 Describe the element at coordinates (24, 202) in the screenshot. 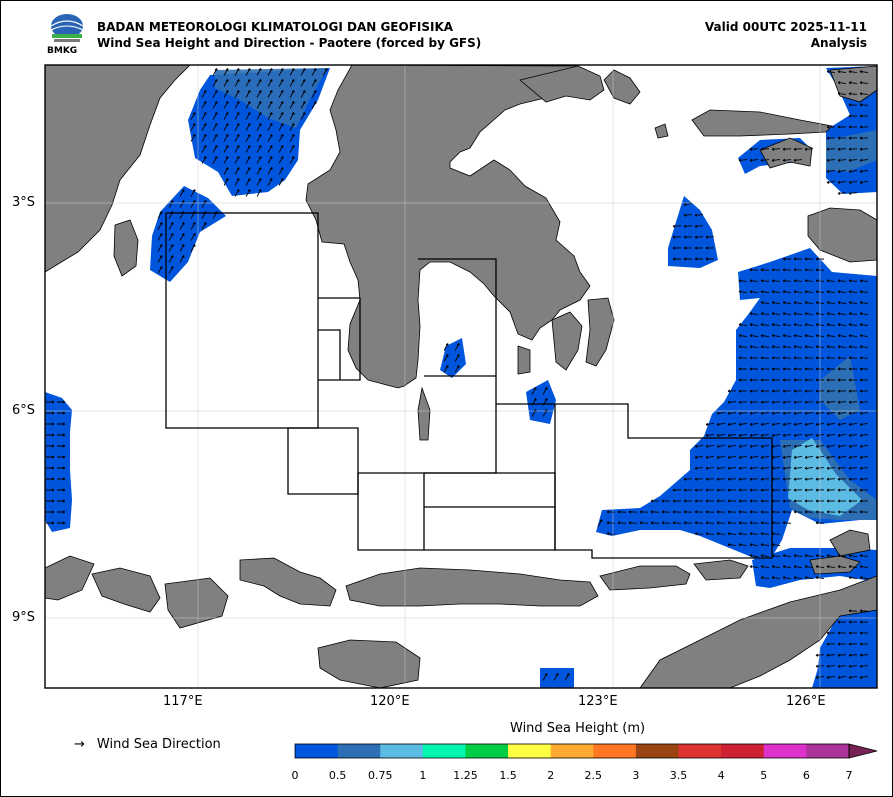

I see `lat-tick-3s: 3°S` at that location.